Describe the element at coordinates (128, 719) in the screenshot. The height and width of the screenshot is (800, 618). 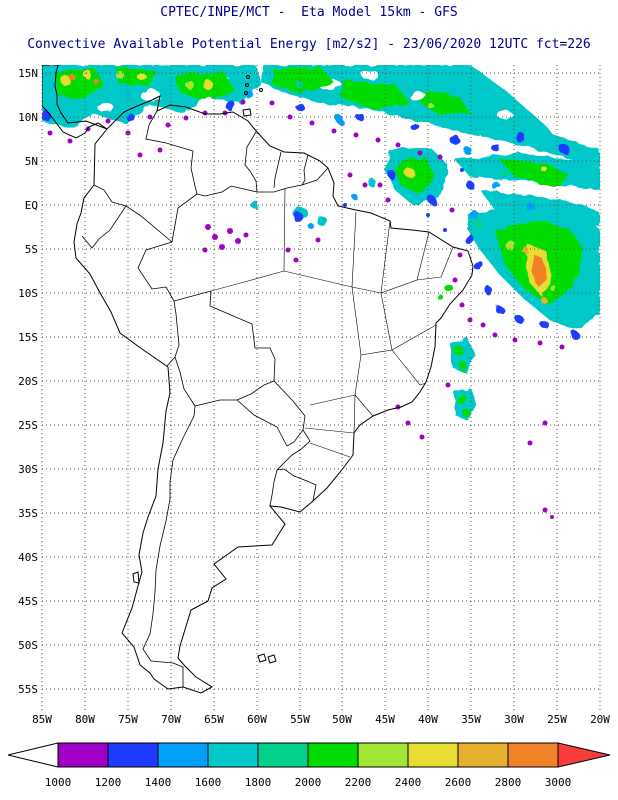
I see `lon-tick-label: 75W` at that location.